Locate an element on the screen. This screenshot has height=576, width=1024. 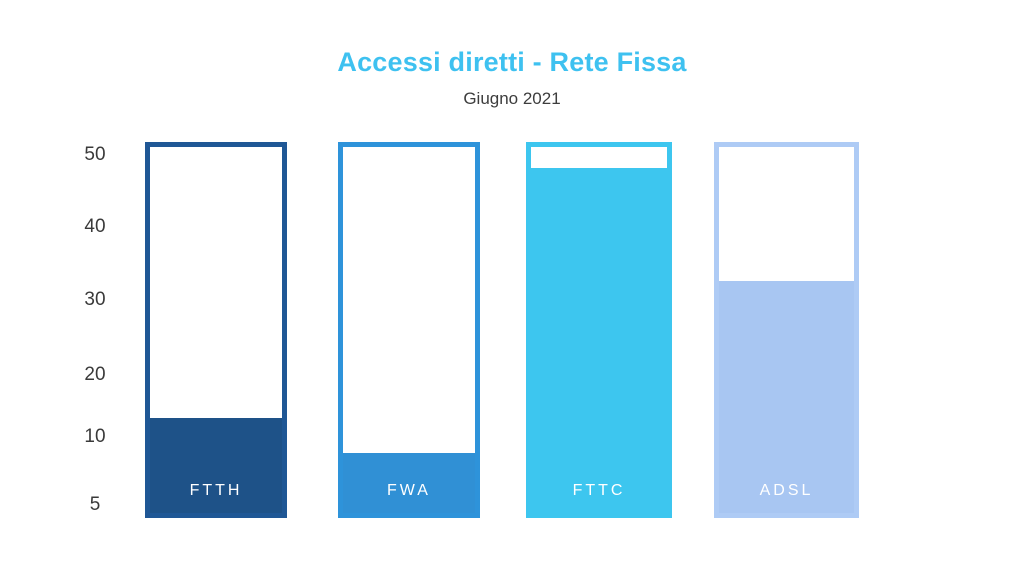
bar-ftth: FTTH is located at coordinates (216, 330).